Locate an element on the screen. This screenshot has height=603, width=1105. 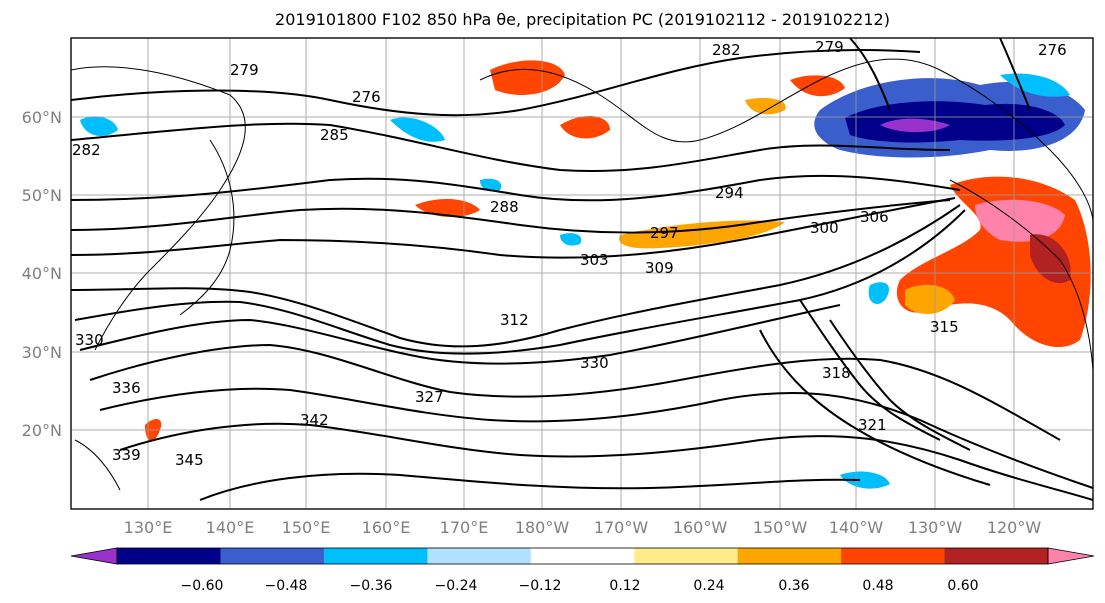
lon-label: 170°W is located at coordinates (621, 527).